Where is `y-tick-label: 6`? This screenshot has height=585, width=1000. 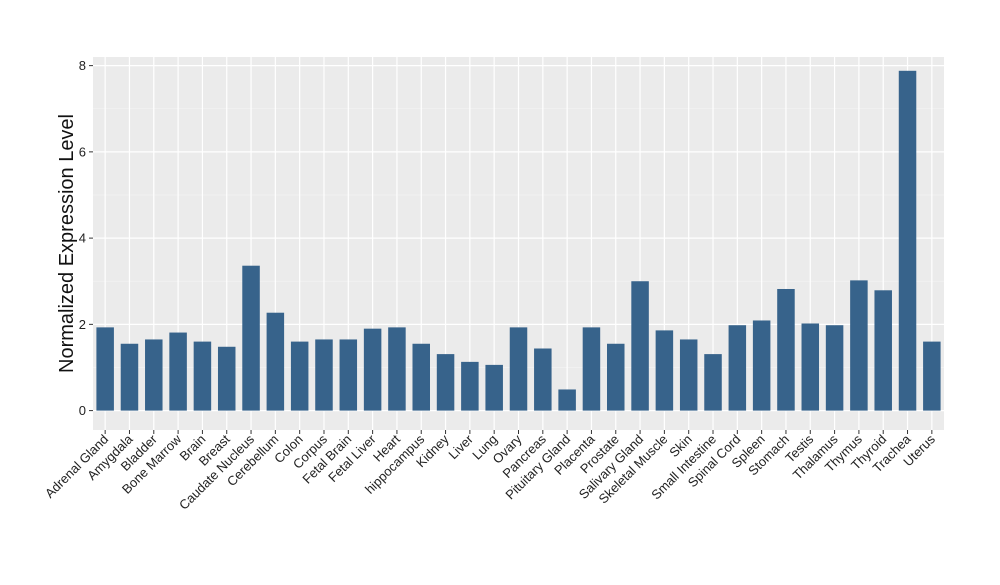 y-tick-label: 6 is located at coordinates (82, 151).